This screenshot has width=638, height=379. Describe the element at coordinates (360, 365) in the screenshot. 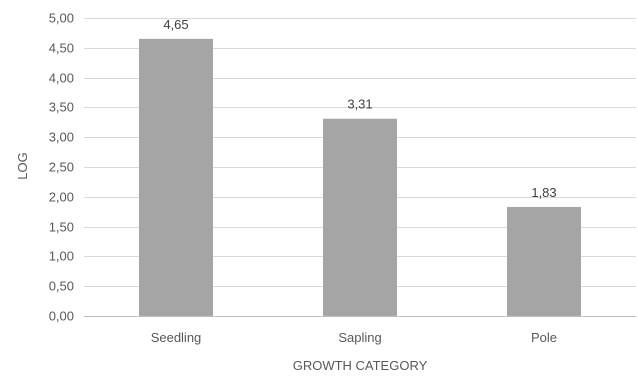

I see `x-axis-title: GROWTH CATEGORY` at that location.